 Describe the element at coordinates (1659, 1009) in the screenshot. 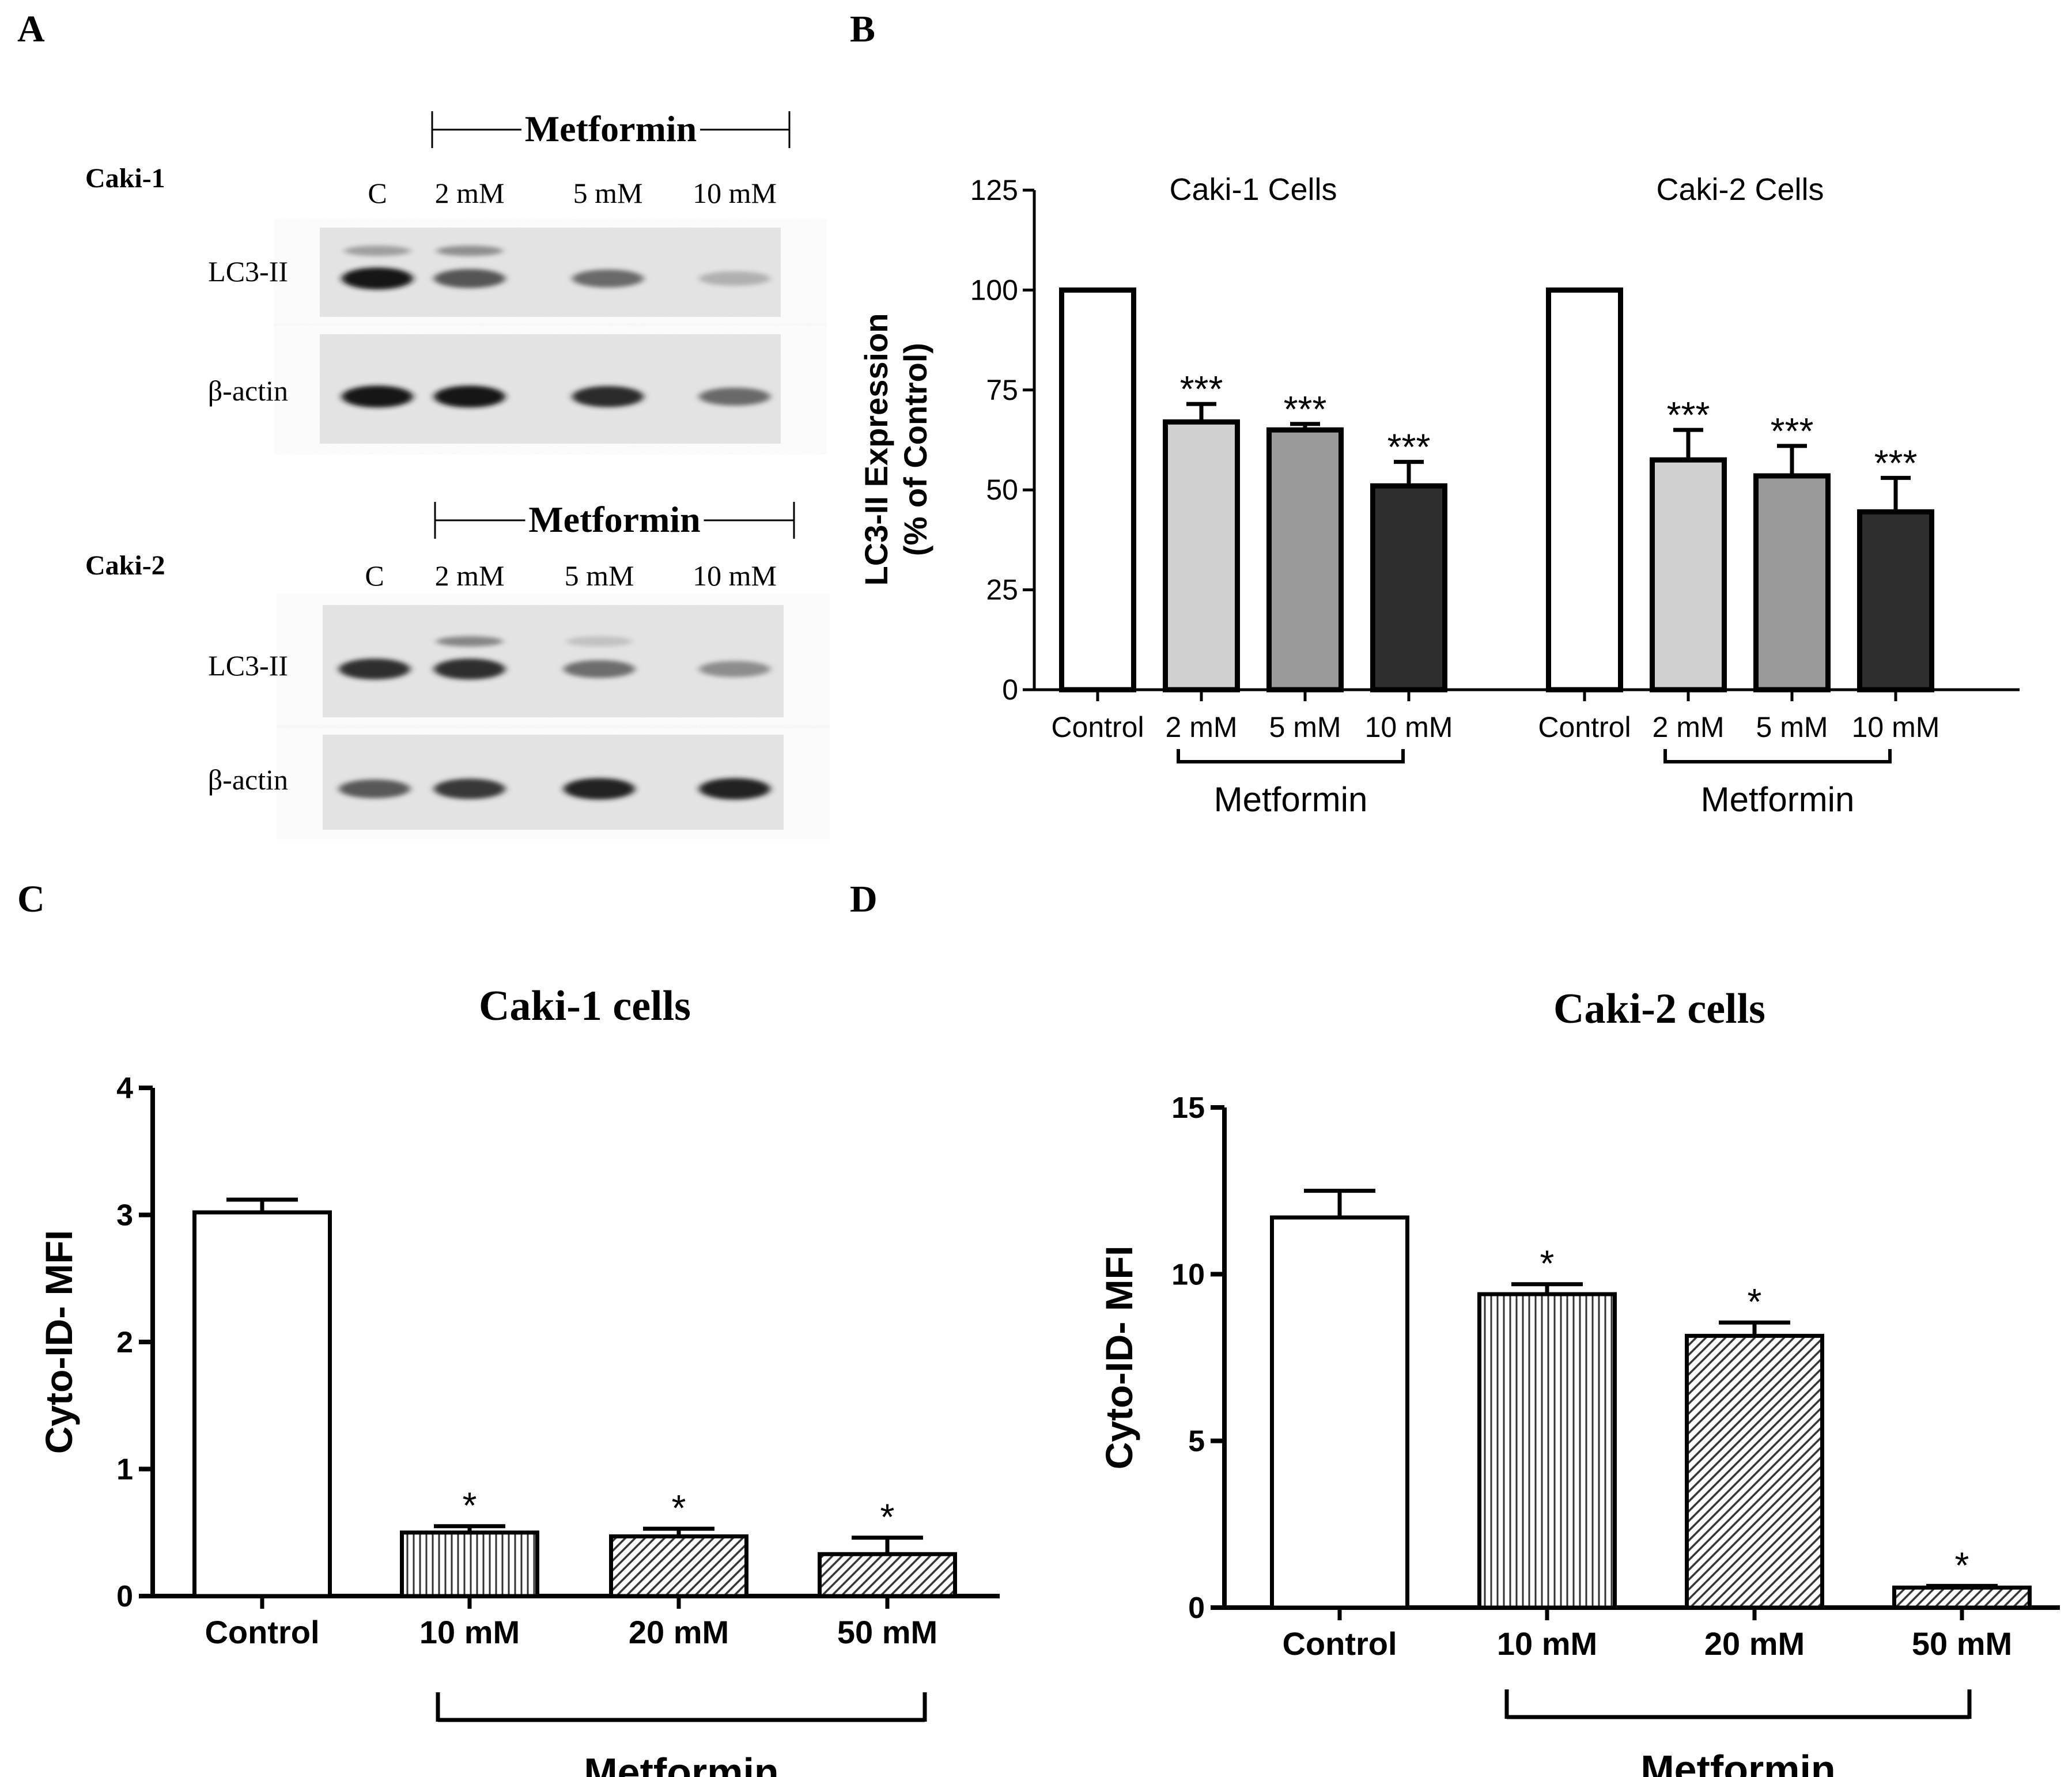

I see `chart-title: Caki-2 cells` at that location.